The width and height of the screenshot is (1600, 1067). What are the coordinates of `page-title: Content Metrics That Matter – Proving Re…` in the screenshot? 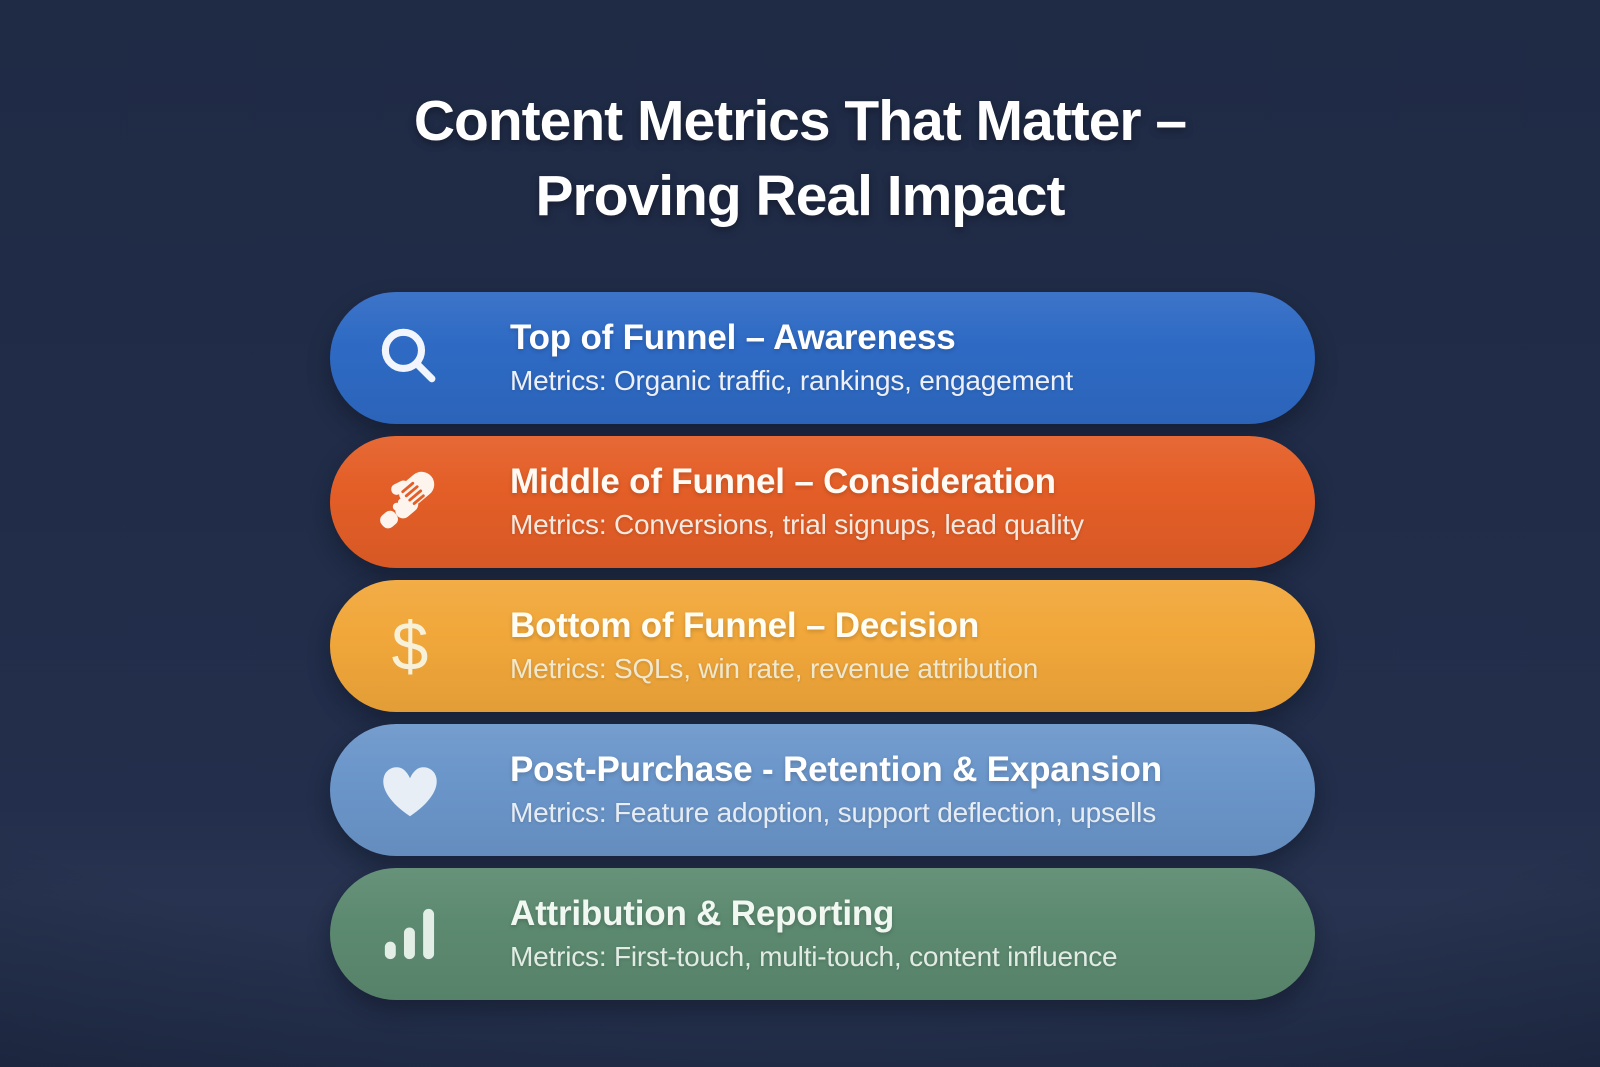 It's located at (800, 159).